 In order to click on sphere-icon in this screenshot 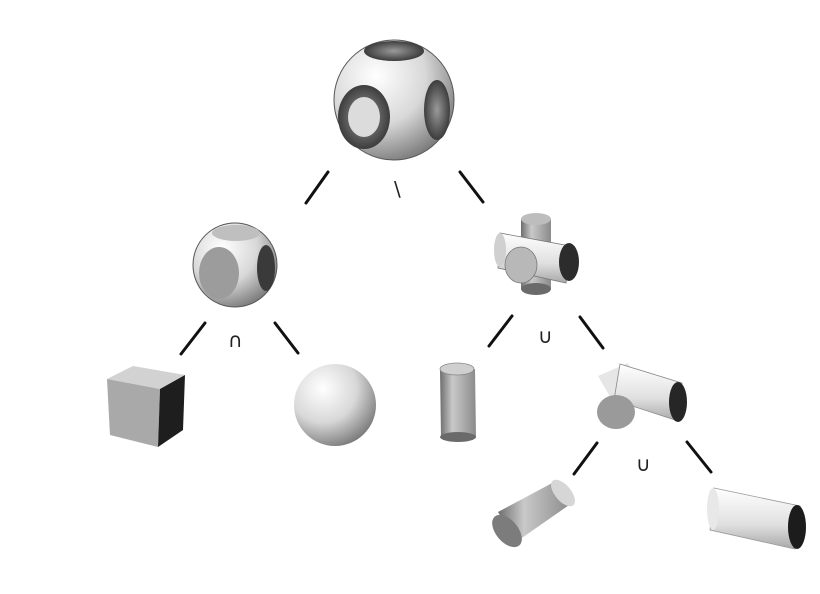, I will do `click(335, 405)`.